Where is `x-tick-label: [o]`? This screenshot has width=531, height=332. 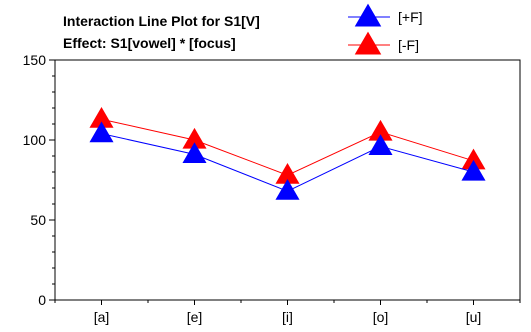 x-tick-label: [o] is located at coordinates (381, 317).